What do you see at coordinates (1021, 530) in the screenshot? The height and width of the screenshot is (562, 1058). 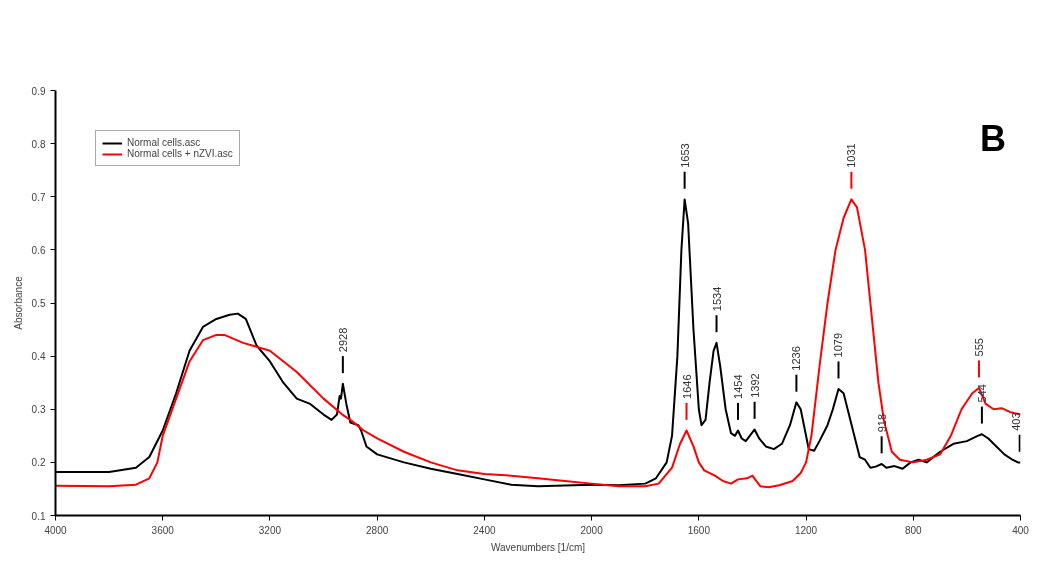 I see `x-tick-label: 400` at bounding box center [1021, 530].